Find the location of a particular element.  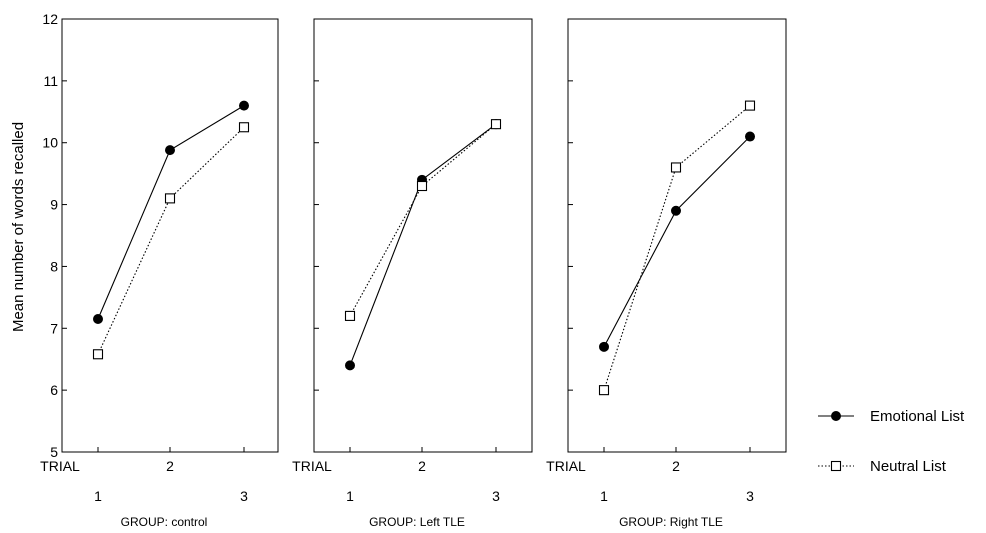

group-label: GROUP: Right TLE is located at coordinates (671, 522).